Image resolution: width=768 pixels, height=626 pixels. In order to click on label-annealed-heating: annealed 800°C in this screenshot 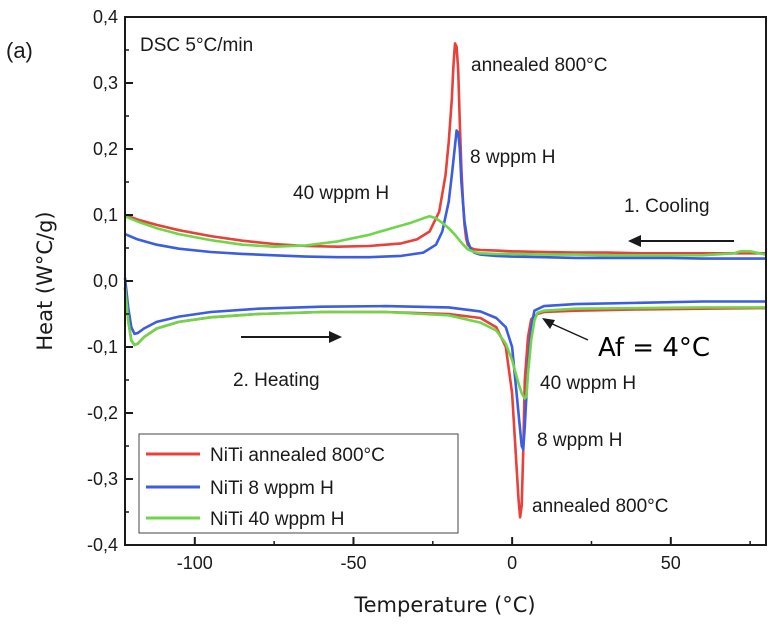, I will do `click(600, 506)`.